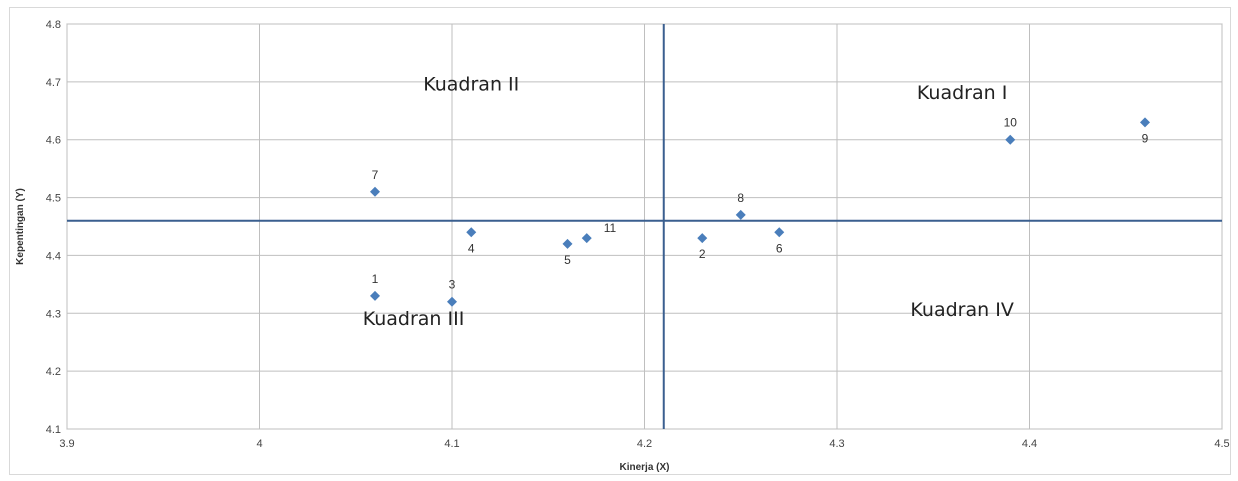 This screenshot has width=1238, height=481. Describe the element at coordinates (779, 248) in the screenshot. I see `point-label: 6` at that location.